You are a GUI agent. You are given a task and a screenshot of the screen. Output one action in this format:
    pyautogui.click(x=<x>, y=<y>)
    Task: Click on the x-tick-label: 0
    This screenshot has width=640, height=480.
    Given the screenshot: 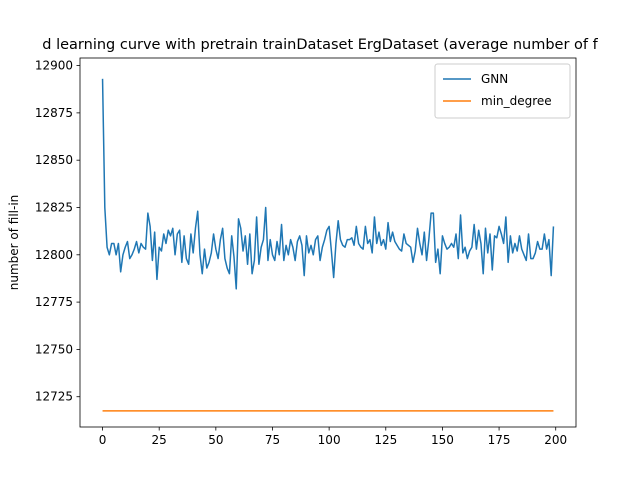 What is the action you would take?
    pyautogui.click(x=103, y=440)
    